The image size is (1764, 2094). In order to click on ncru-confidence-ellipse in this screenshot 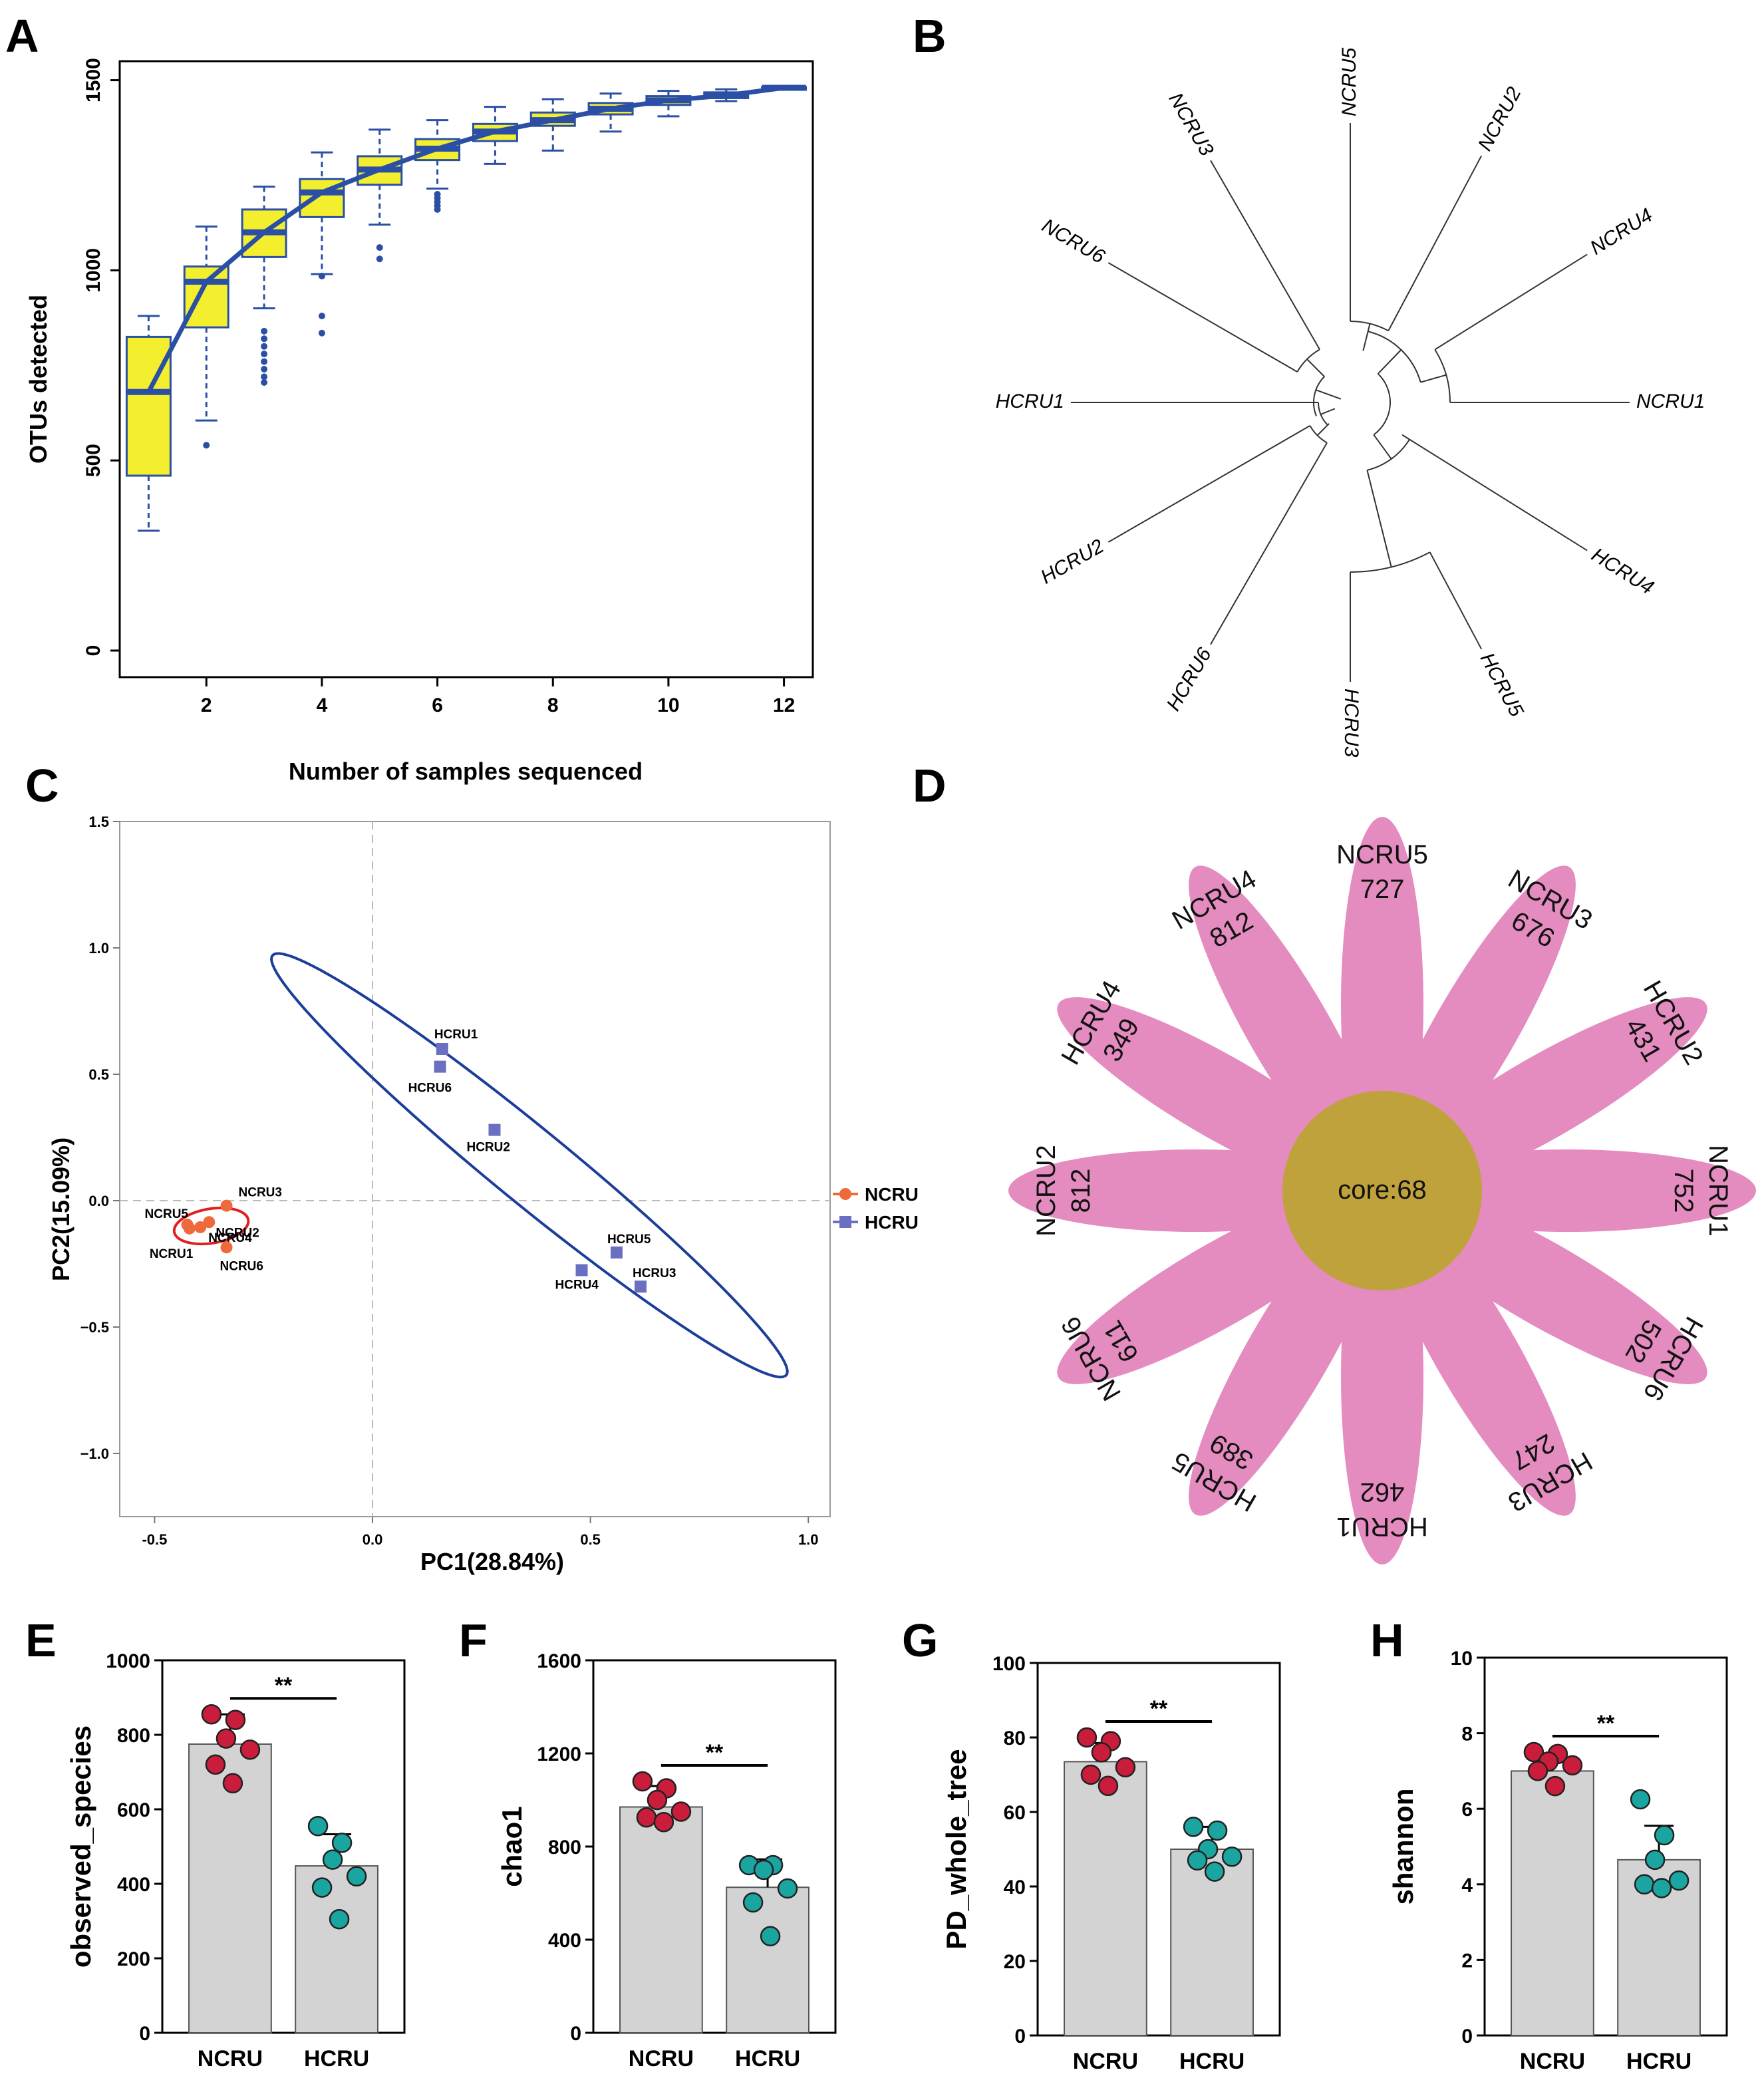, I will do `click(211, 1226)`.